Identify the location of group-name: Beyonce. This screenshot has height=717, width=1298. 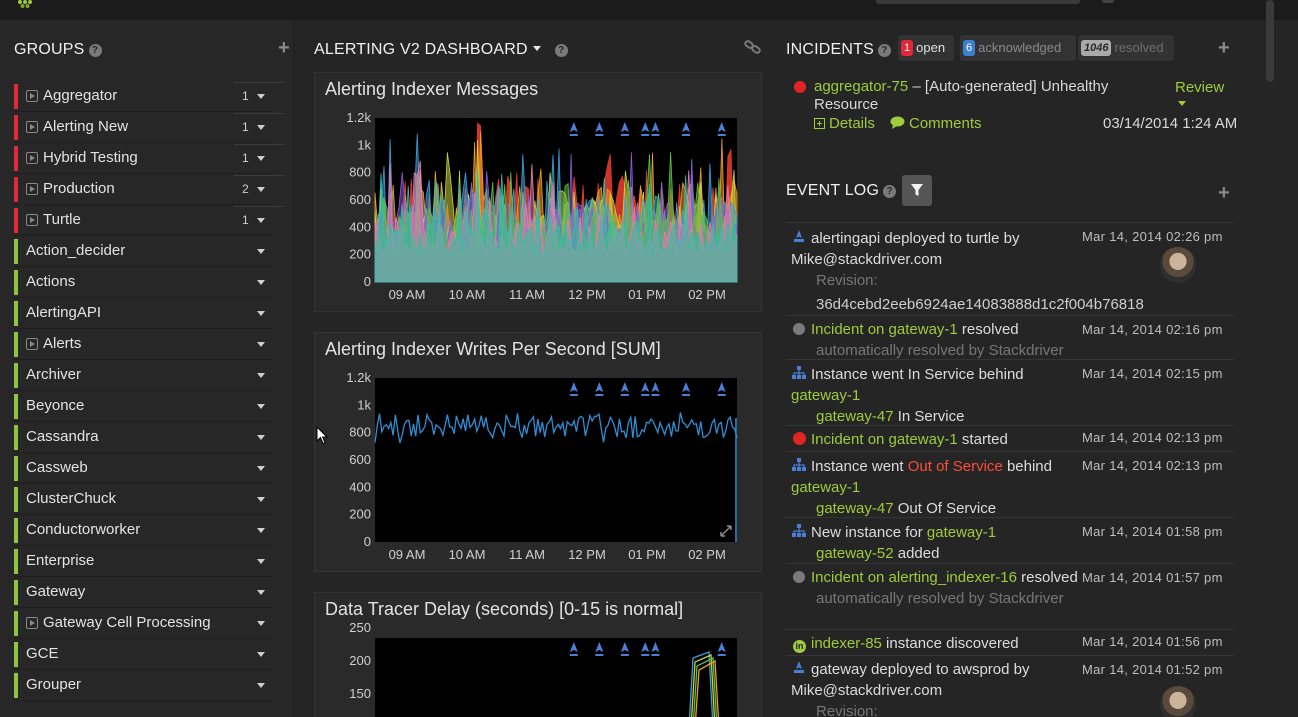
(55, 405).